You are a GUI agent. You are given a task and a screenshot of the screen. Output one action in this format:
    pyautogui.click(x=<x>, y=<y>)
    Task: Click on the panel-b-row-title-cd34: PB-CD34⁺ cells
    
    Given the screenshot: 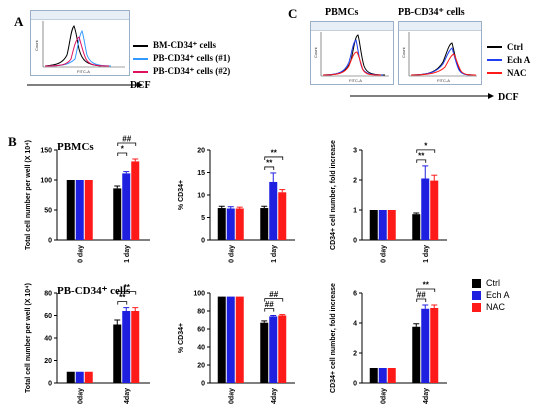 What is the action you would take?
    pyautogui.click(x=94, y=291)
    